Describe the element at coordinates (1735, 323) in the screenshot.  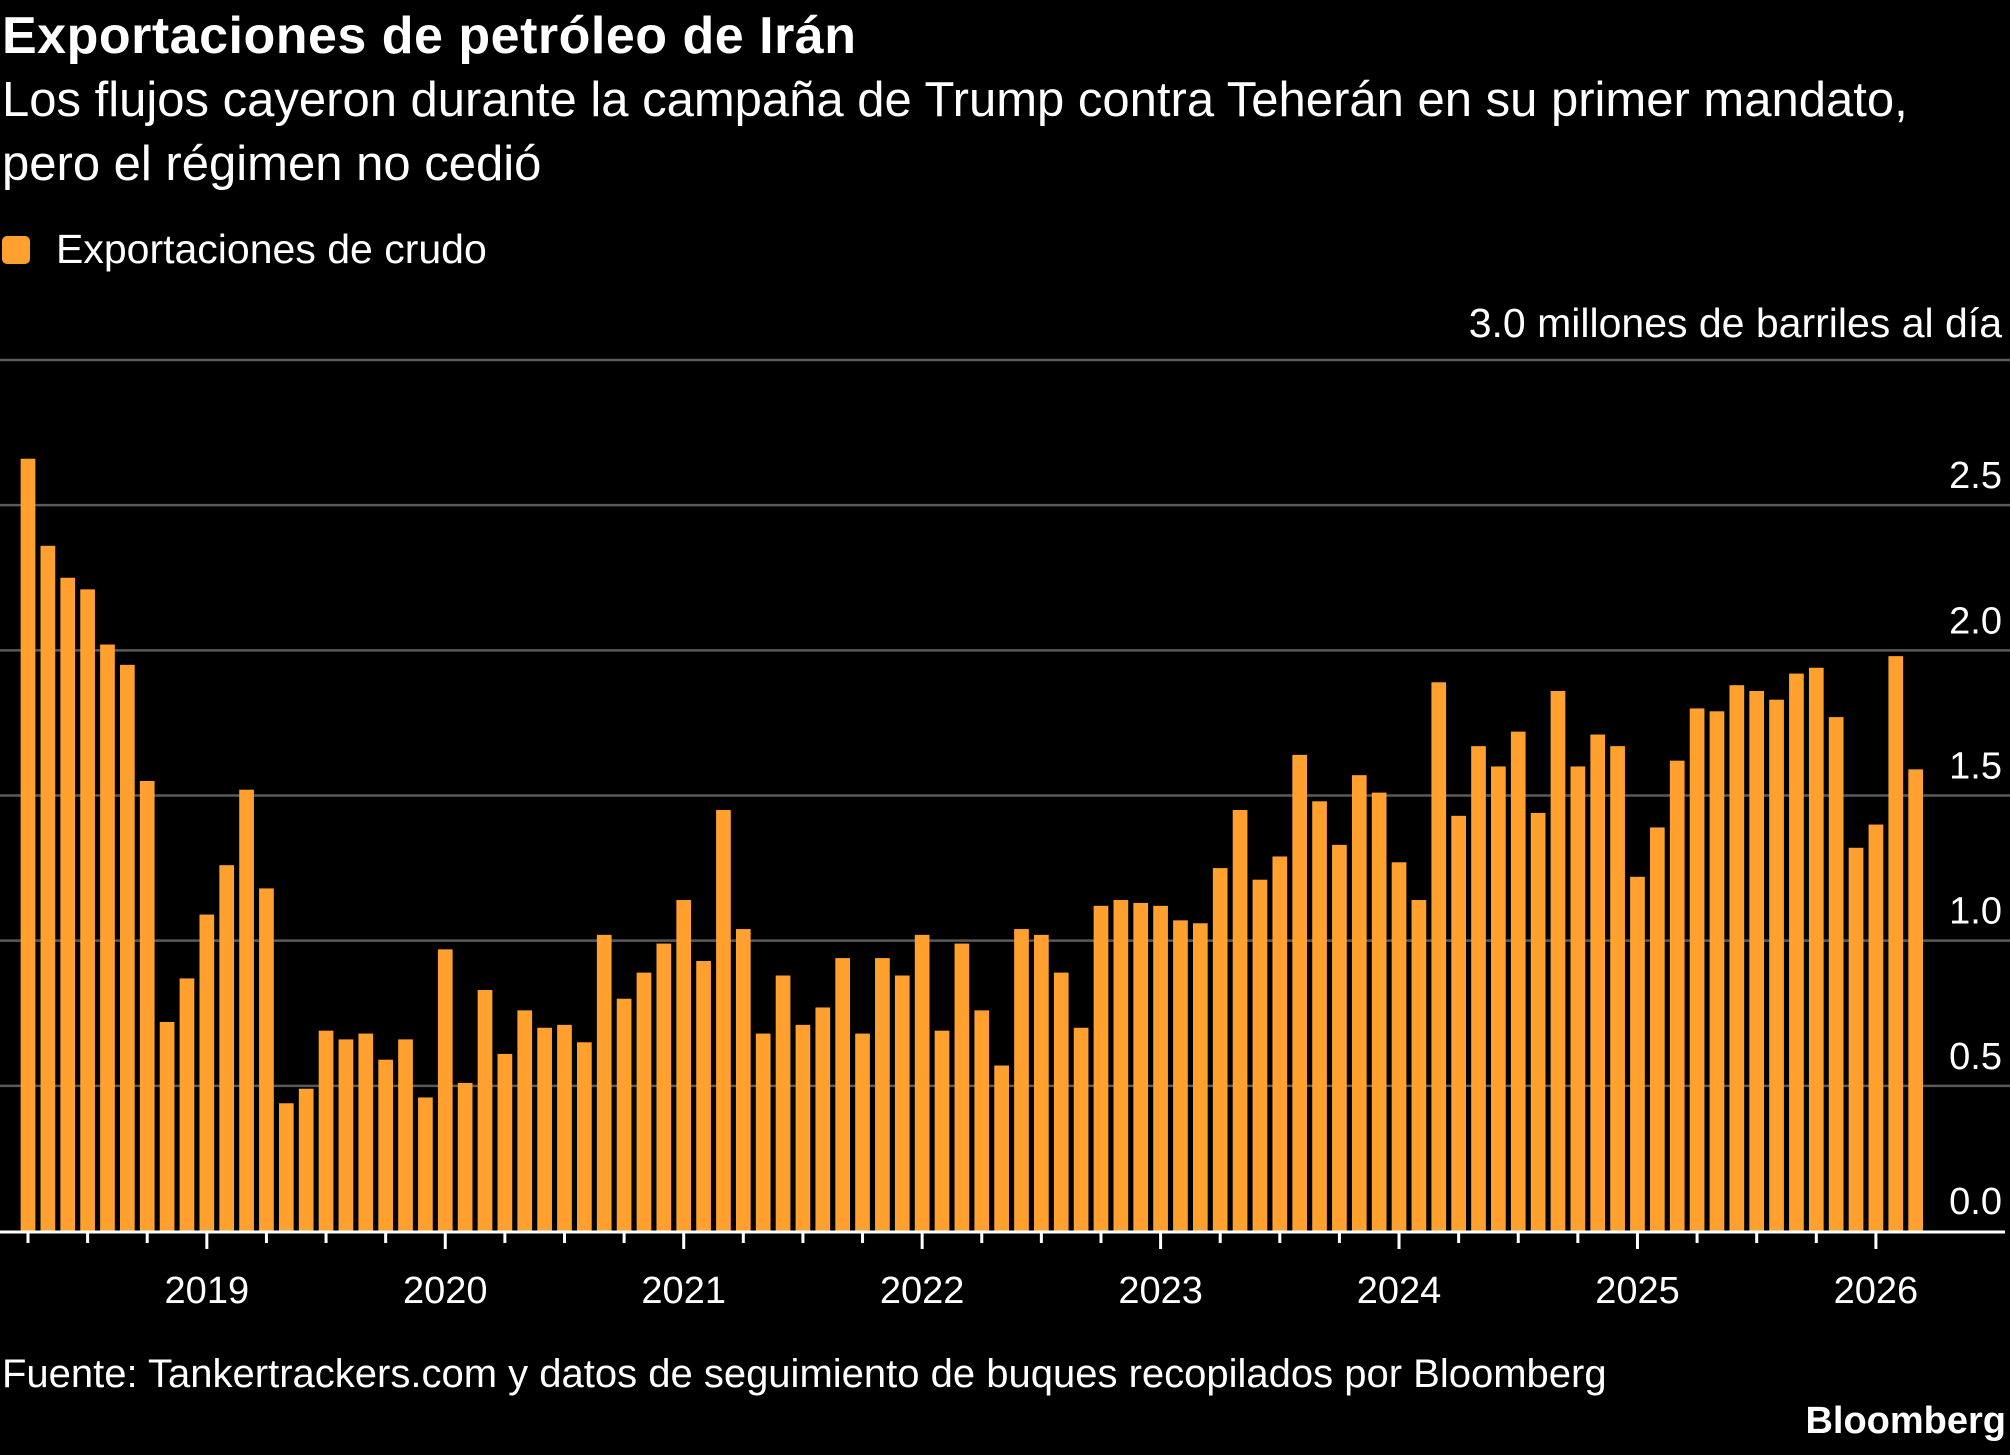
I see `y-axis-unit-label: 3.0 millones de barriles al día` at that location.